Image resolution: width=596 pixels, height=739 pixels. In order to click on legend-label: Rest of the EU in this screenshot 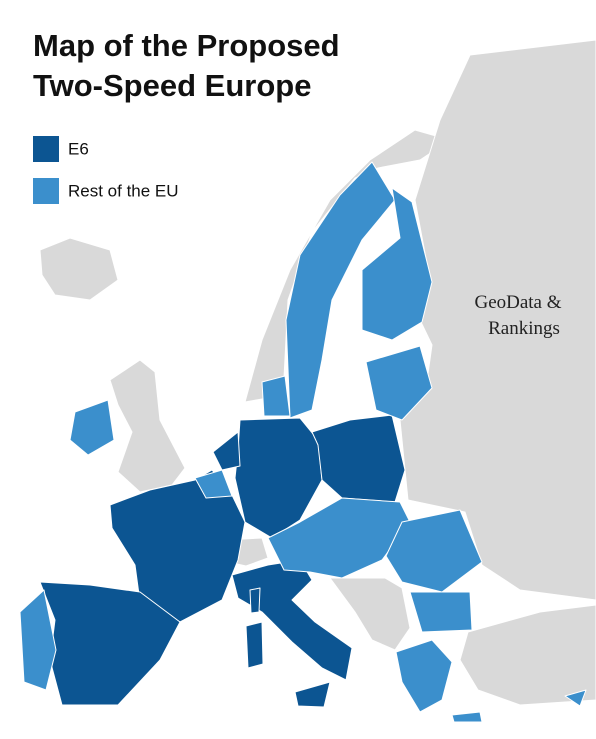, I will do `click(123, 190)`.